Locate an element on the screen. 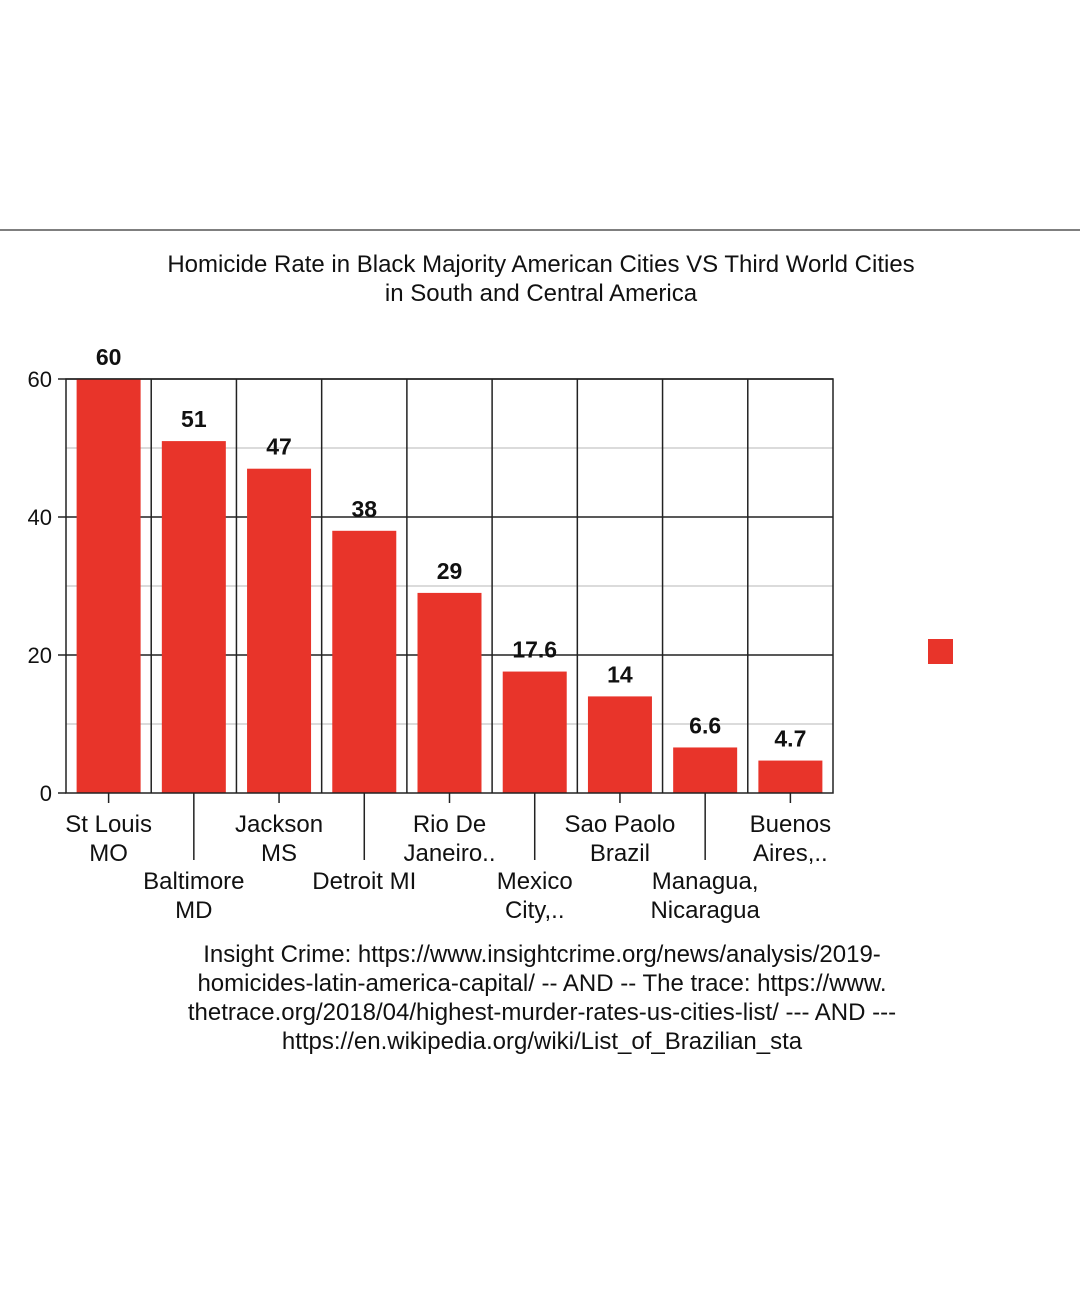  x-tick-label: Mexico is located at coordinates (535, 881).